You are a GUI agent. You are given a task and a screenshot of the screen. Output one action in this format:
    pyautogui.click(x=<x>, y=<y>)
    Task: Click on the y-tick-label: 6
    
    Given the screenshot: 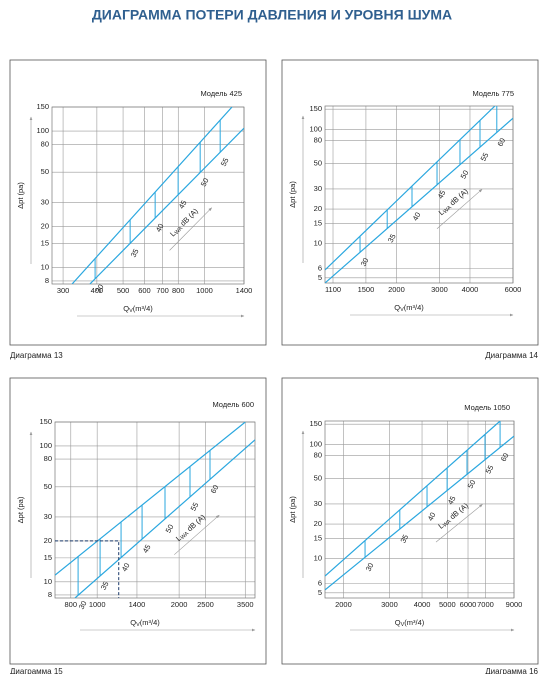 What is the action you would take?
    pyautogui.click(x=320, y=583)
    